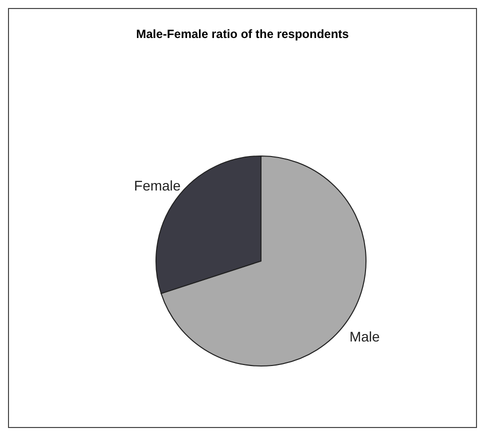 The width and height of the screenshot is (485, 437). What do you see at coordinates (364, 336) in the screenshot?
I see `slice-label: Male` at bounding box center [364, 336].